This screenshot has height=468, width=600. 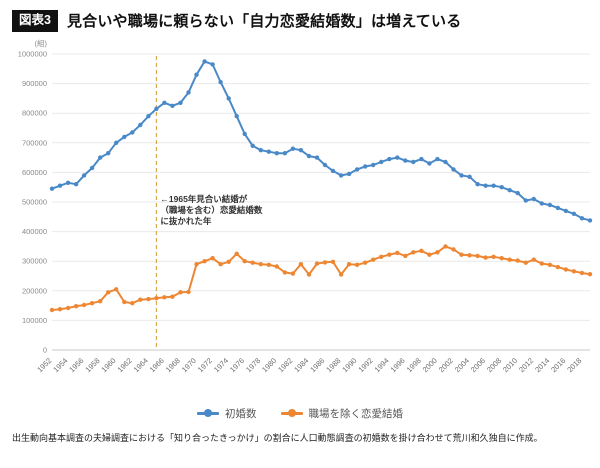 I want to click on svg-text: 1962, so click(x=125, y=365).